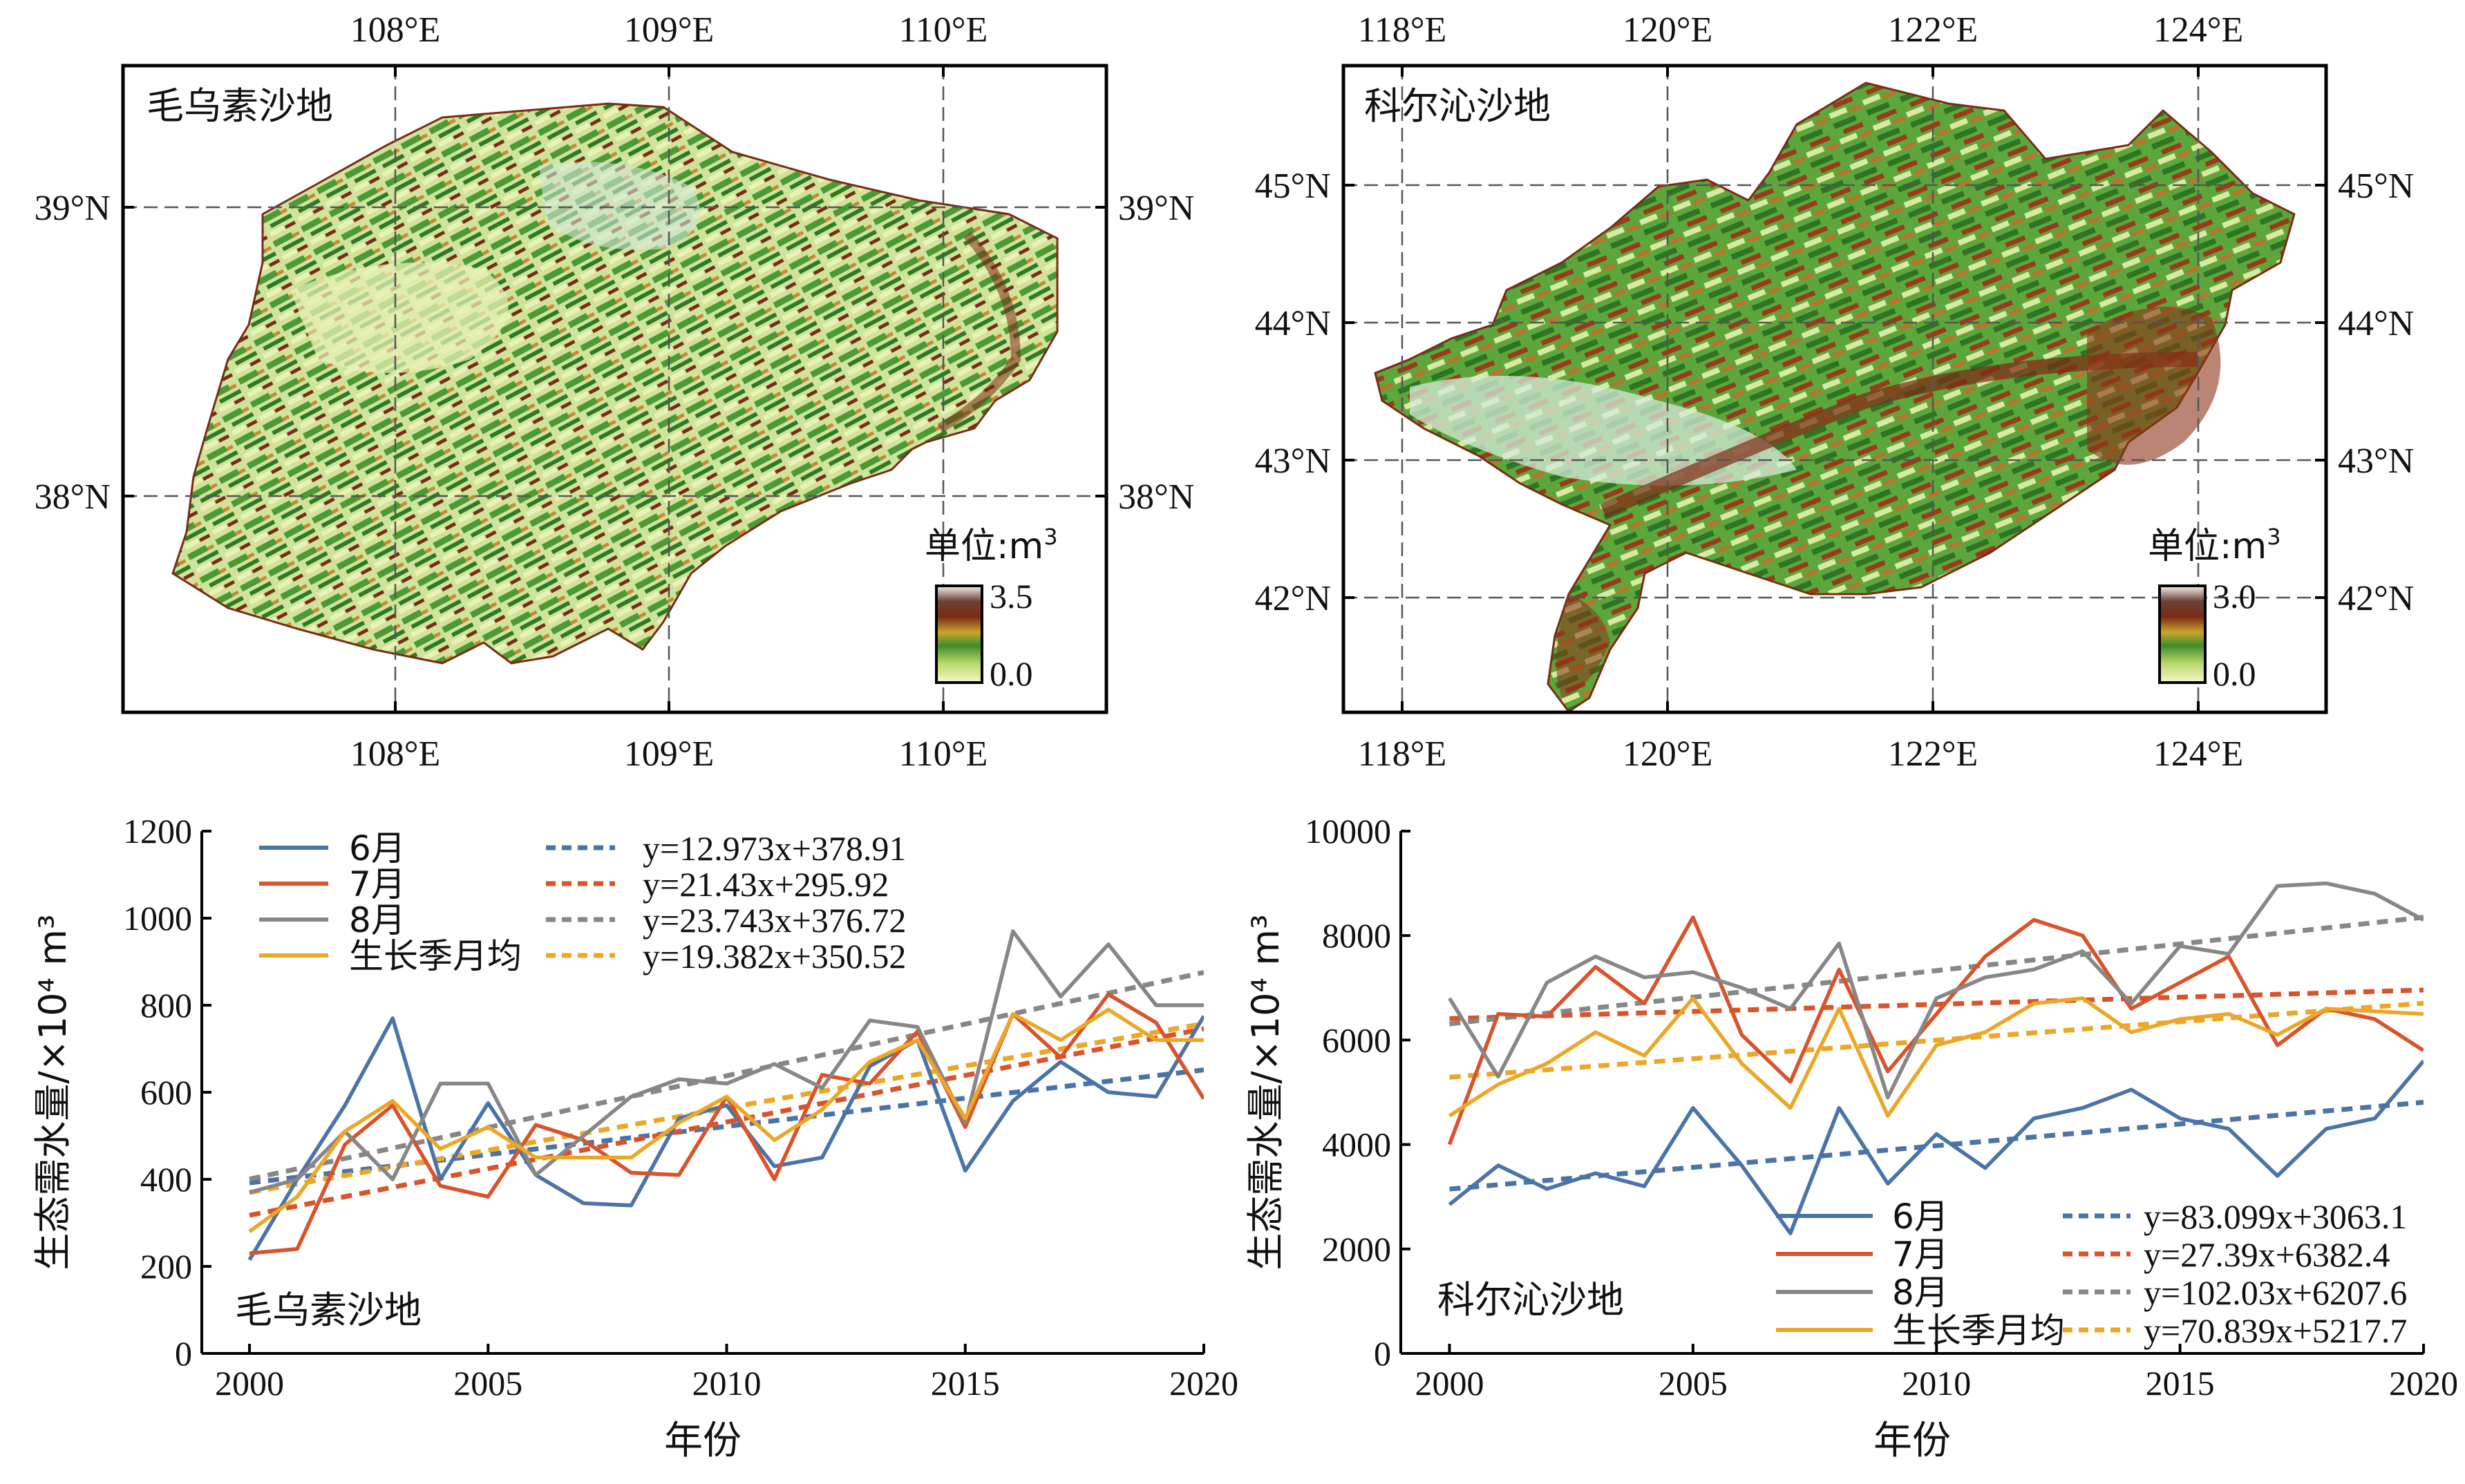  What do you see at coordinates (774, 920) in the screenshot?
I see `legend-equation: y=23.743x+376.72` at bounding box center [774, 920].